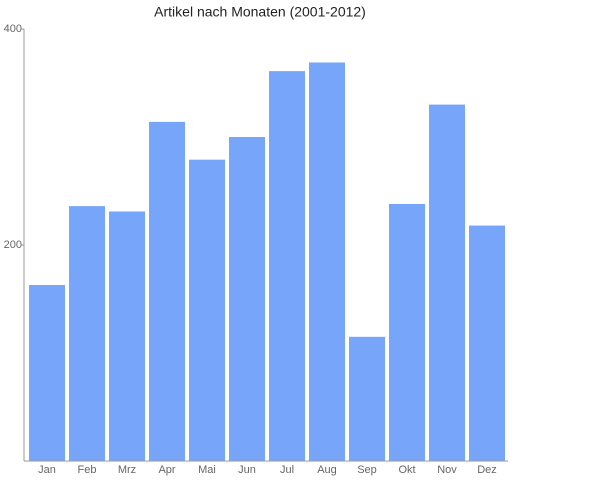 This screenshot has height=480, width=600. What do you see at coordinates (247, 470) in the screenshot?
I see `x-tick-label: Jun` at bounding box center [247, 470].